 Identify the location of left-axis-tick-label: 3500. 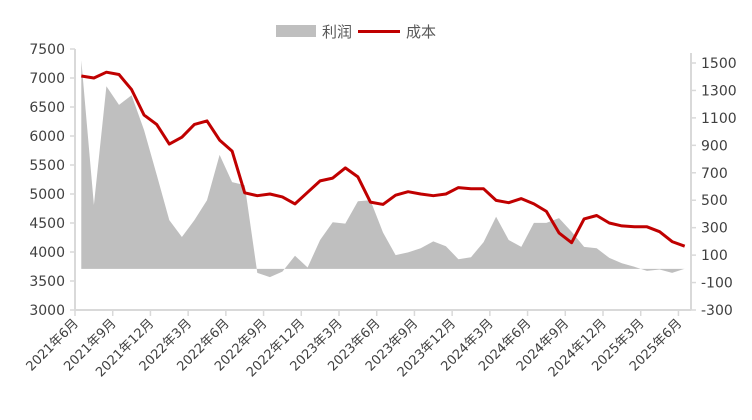
(47, 282).